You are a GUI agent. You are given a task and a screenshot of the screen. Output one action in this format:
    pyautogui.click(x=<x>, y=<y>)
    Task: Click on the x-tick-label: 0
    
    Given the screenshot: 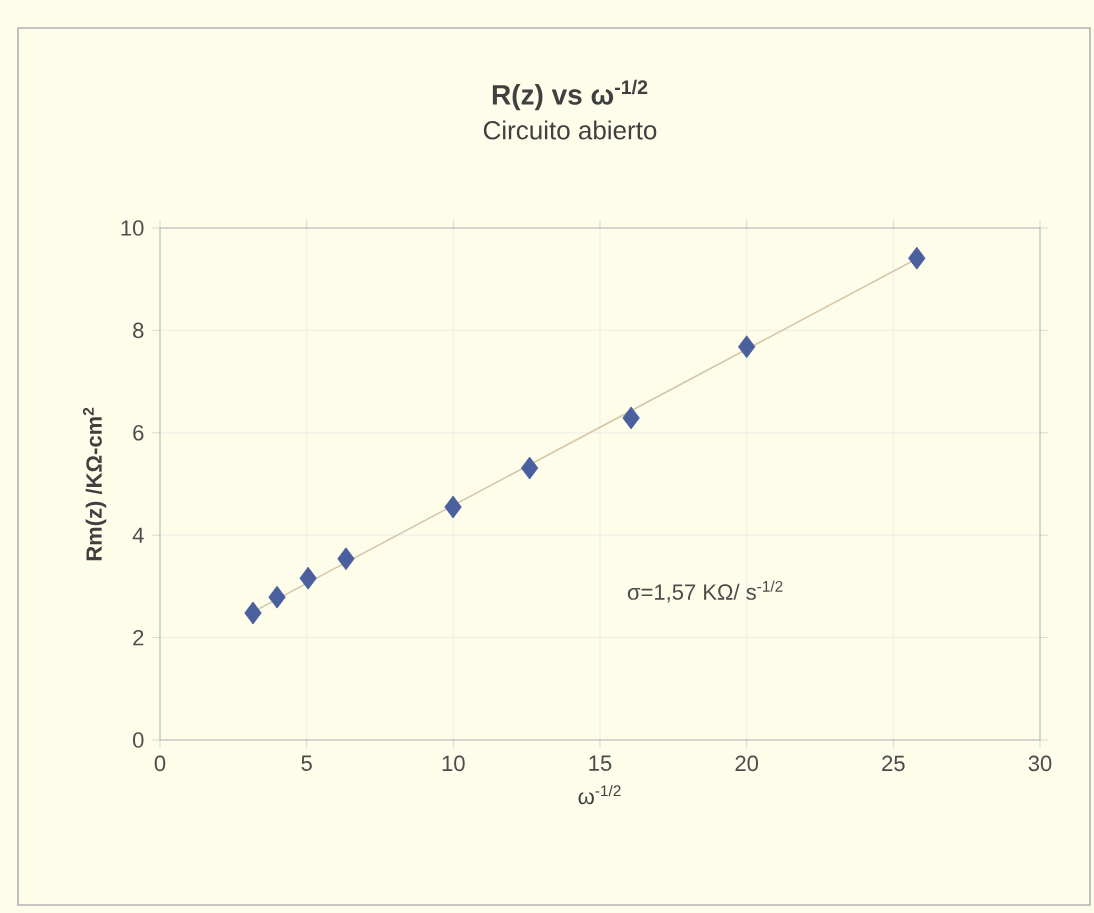 What is the action you would take?
    pyautogui.click(x=160, y=763)
    